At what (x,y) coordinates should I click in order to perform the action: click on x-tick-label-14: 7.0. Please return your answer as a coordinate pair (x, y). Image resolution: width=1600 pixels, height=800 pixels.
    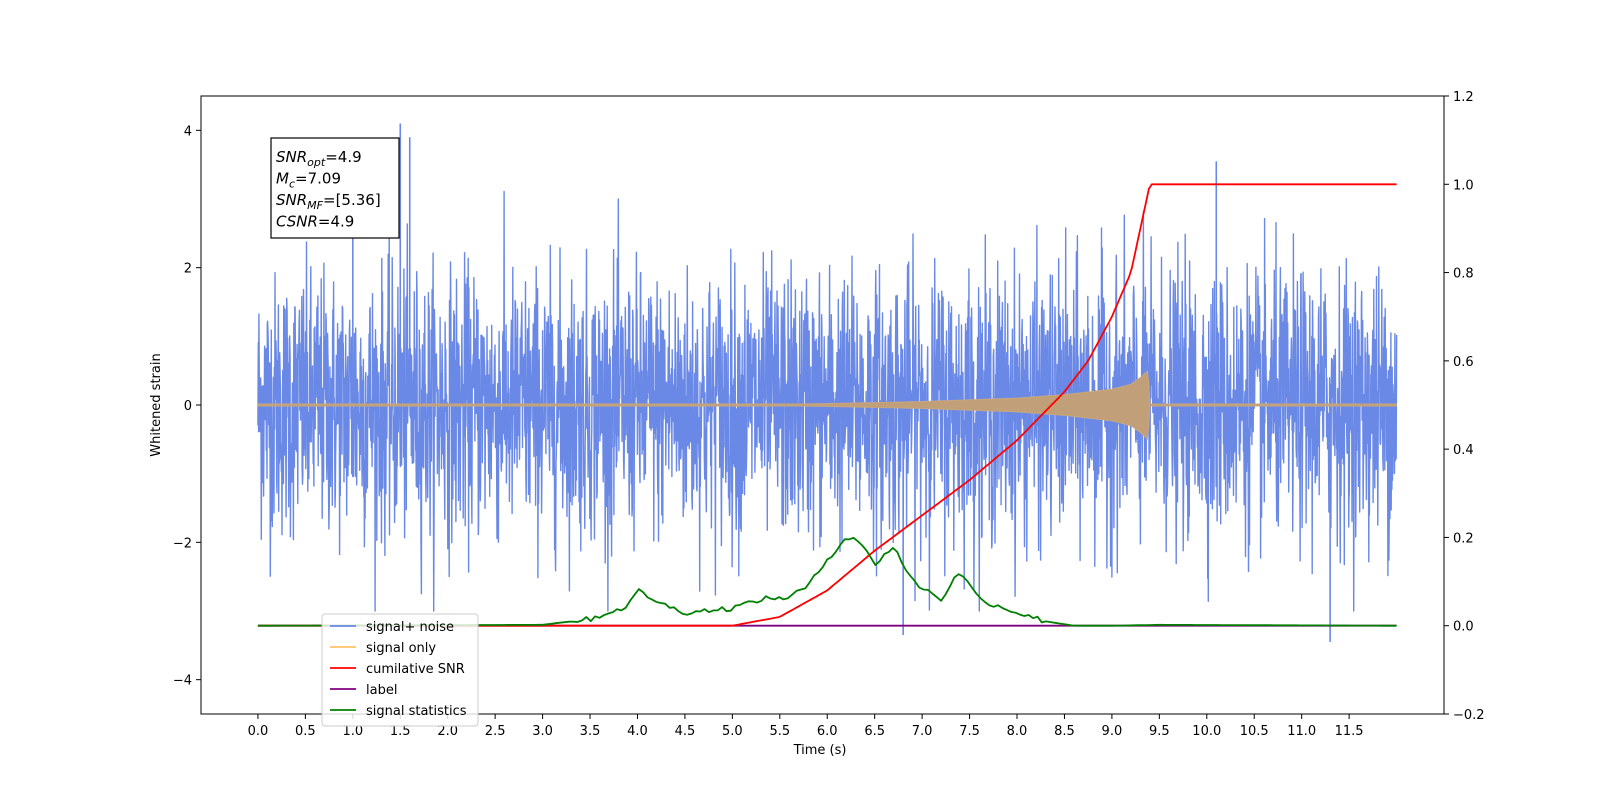
    Looking at the image, I should click on (922, 731).